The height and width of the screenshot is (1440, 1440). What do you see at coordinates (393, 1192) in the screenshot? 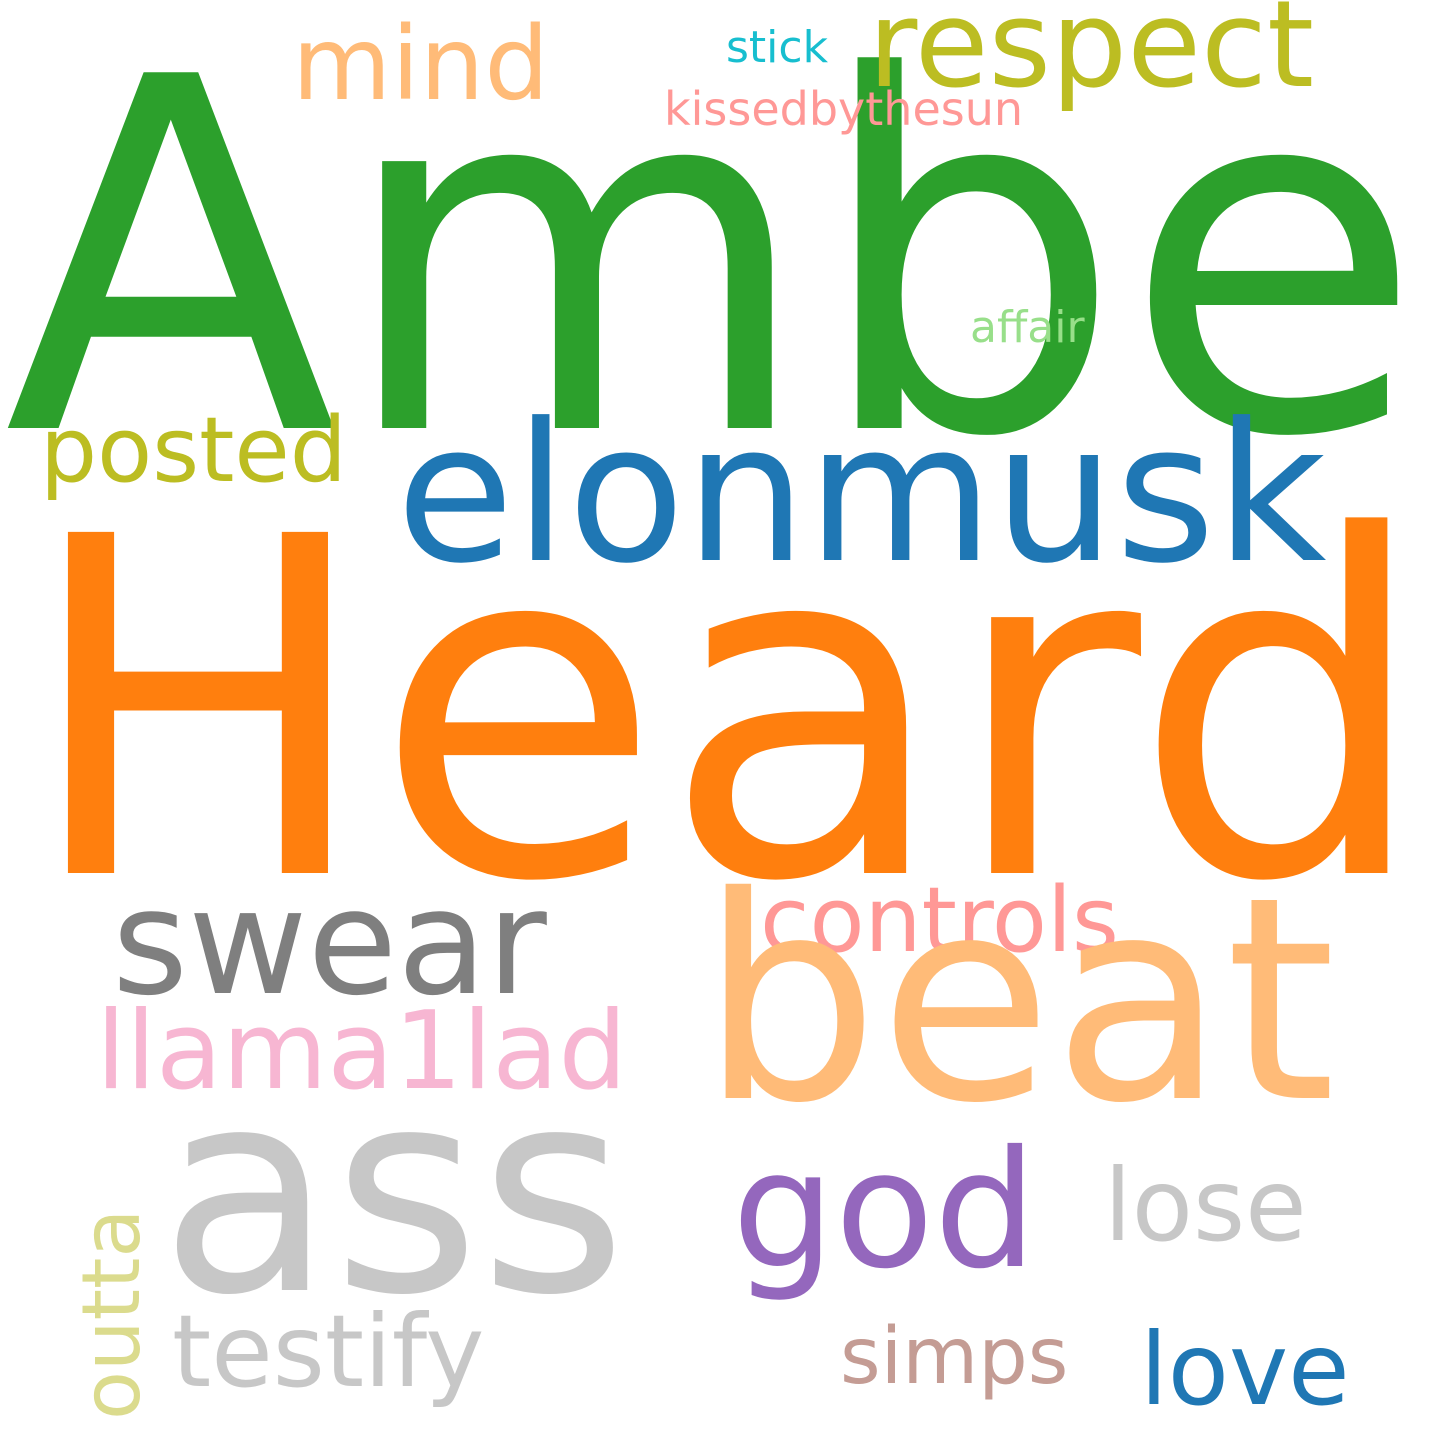
I see `word-ass: ass` at bounding box center [393, 1192].